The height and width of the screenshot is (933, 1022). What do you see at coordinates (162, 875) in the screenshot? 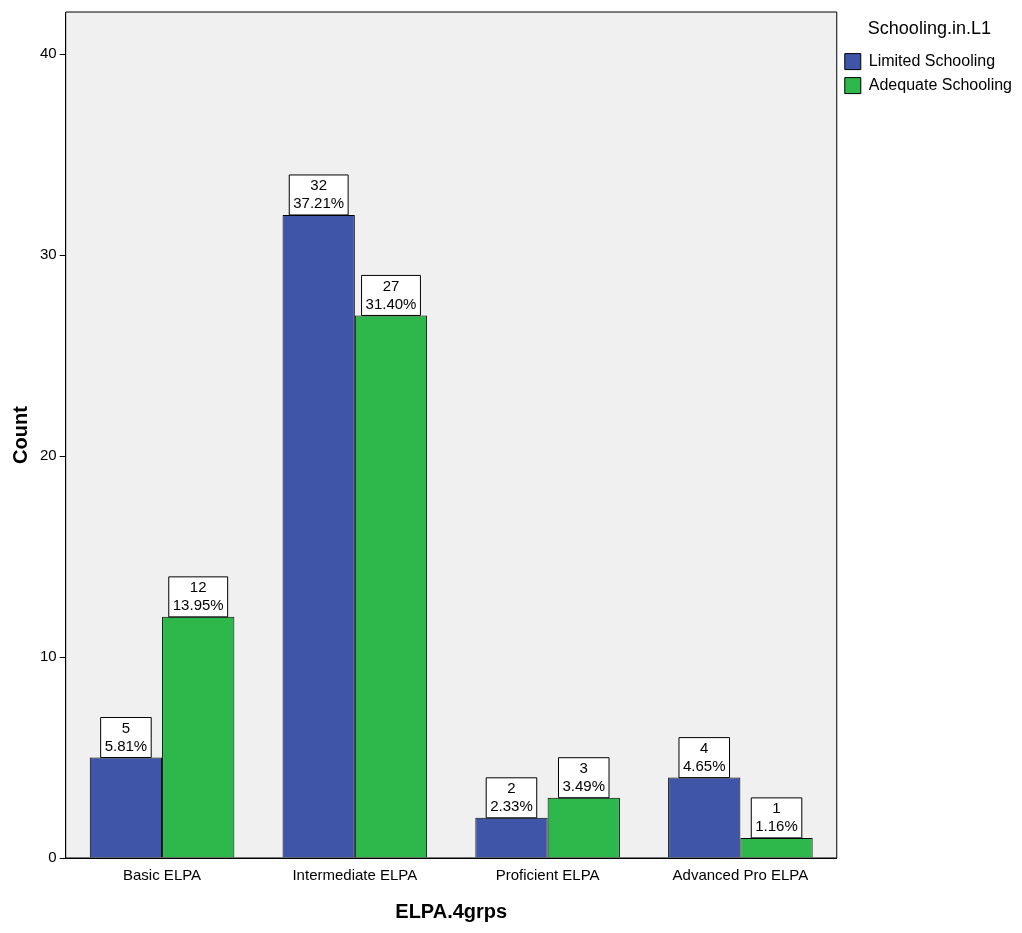
I see `x-tick-label: Basic ELPA` at bounding box center [162, 875].